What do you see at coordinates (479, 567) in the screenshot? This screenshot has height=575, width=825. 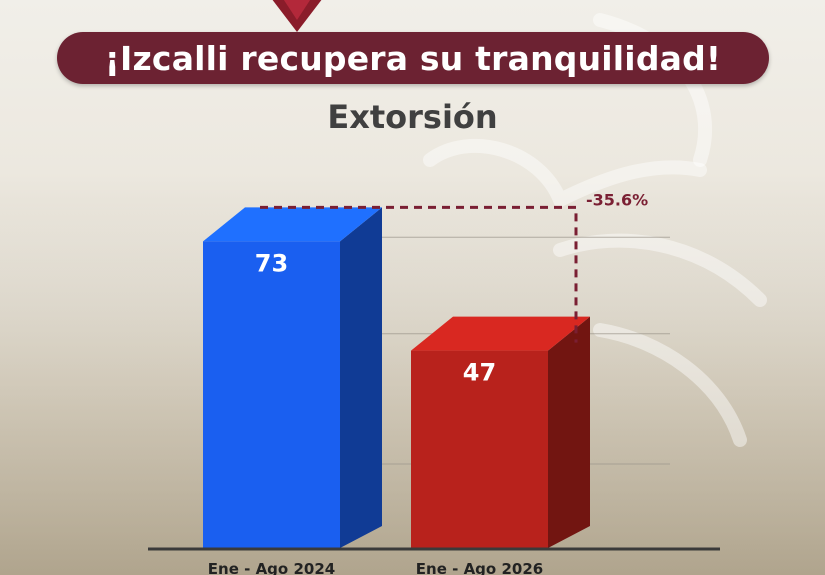 I see `x-tick-label: Ene - Ago 2026` at bounding box center [479, 567].